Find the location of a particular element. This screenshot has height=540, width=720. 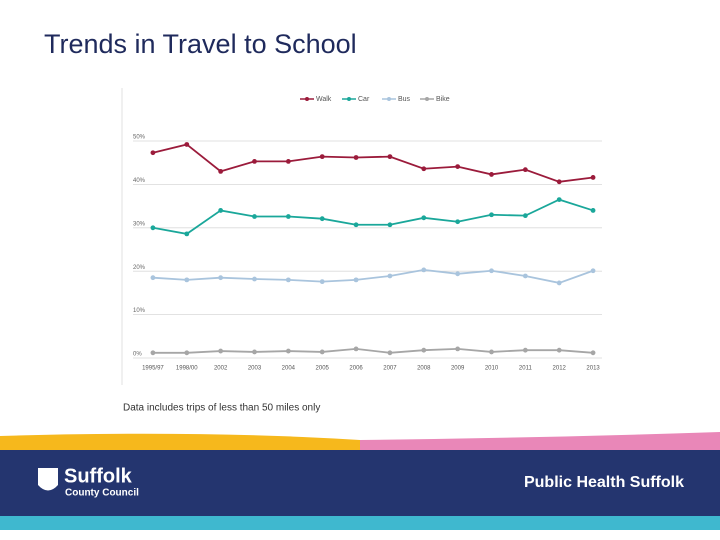

x-tick-label: 2006 is located at coordinates (356, 369).